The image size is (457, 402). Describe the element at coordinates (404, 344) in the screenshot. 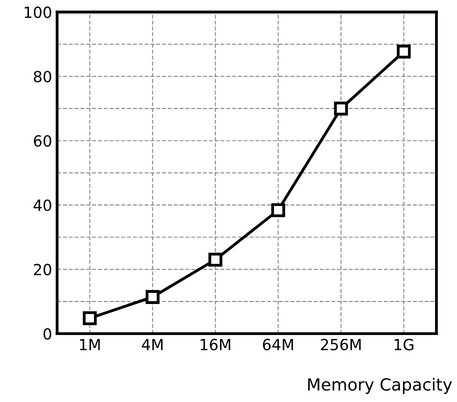

I see `x-tick-label: 1G` at that location.